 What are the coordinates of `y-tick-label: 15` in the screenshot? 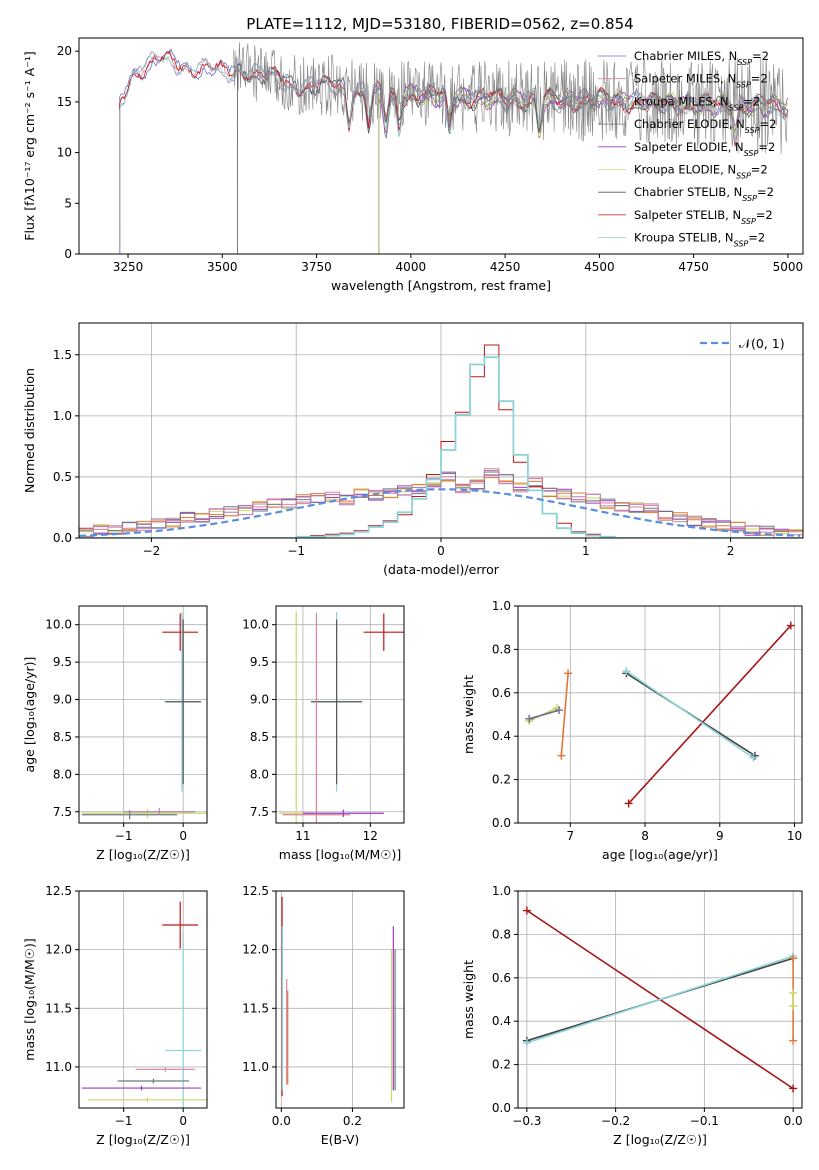 It's located at (64, 102).